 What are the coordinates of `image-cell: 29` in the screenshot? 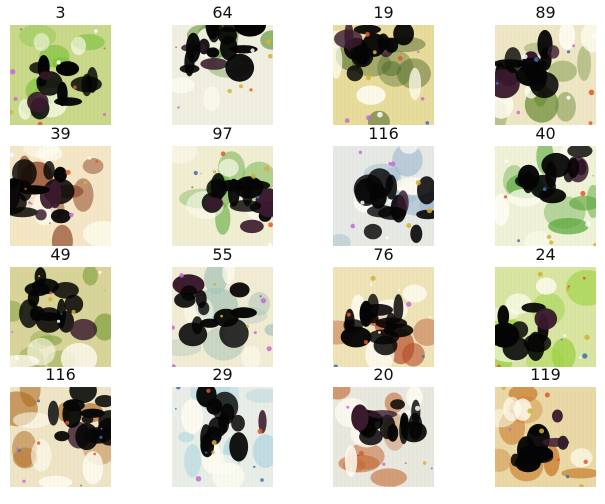 It's located at (222, 426).